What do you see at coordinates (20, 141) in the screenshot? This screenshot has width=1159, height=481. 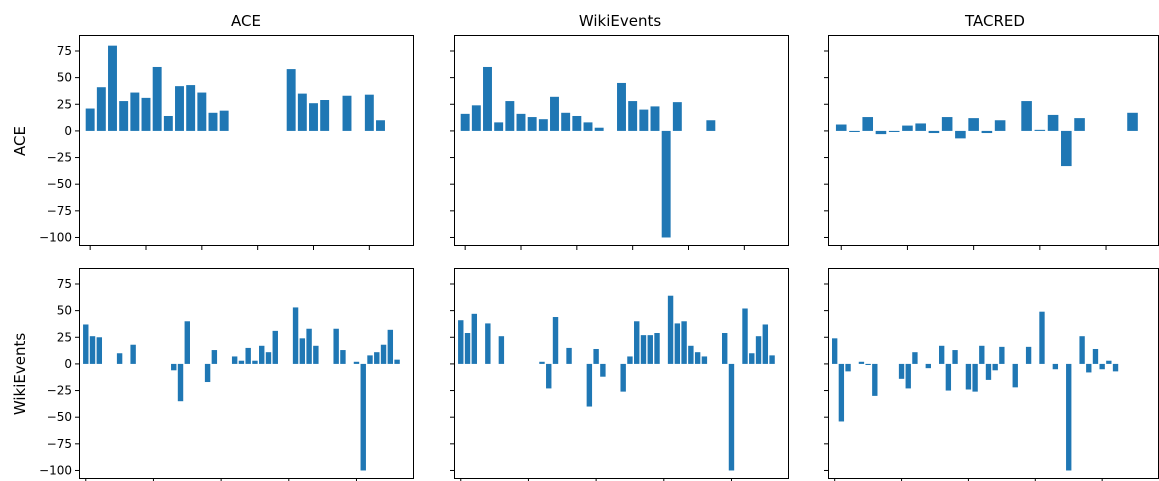 I see `row-label-ace: ACE` at bounding box center [20, 141].